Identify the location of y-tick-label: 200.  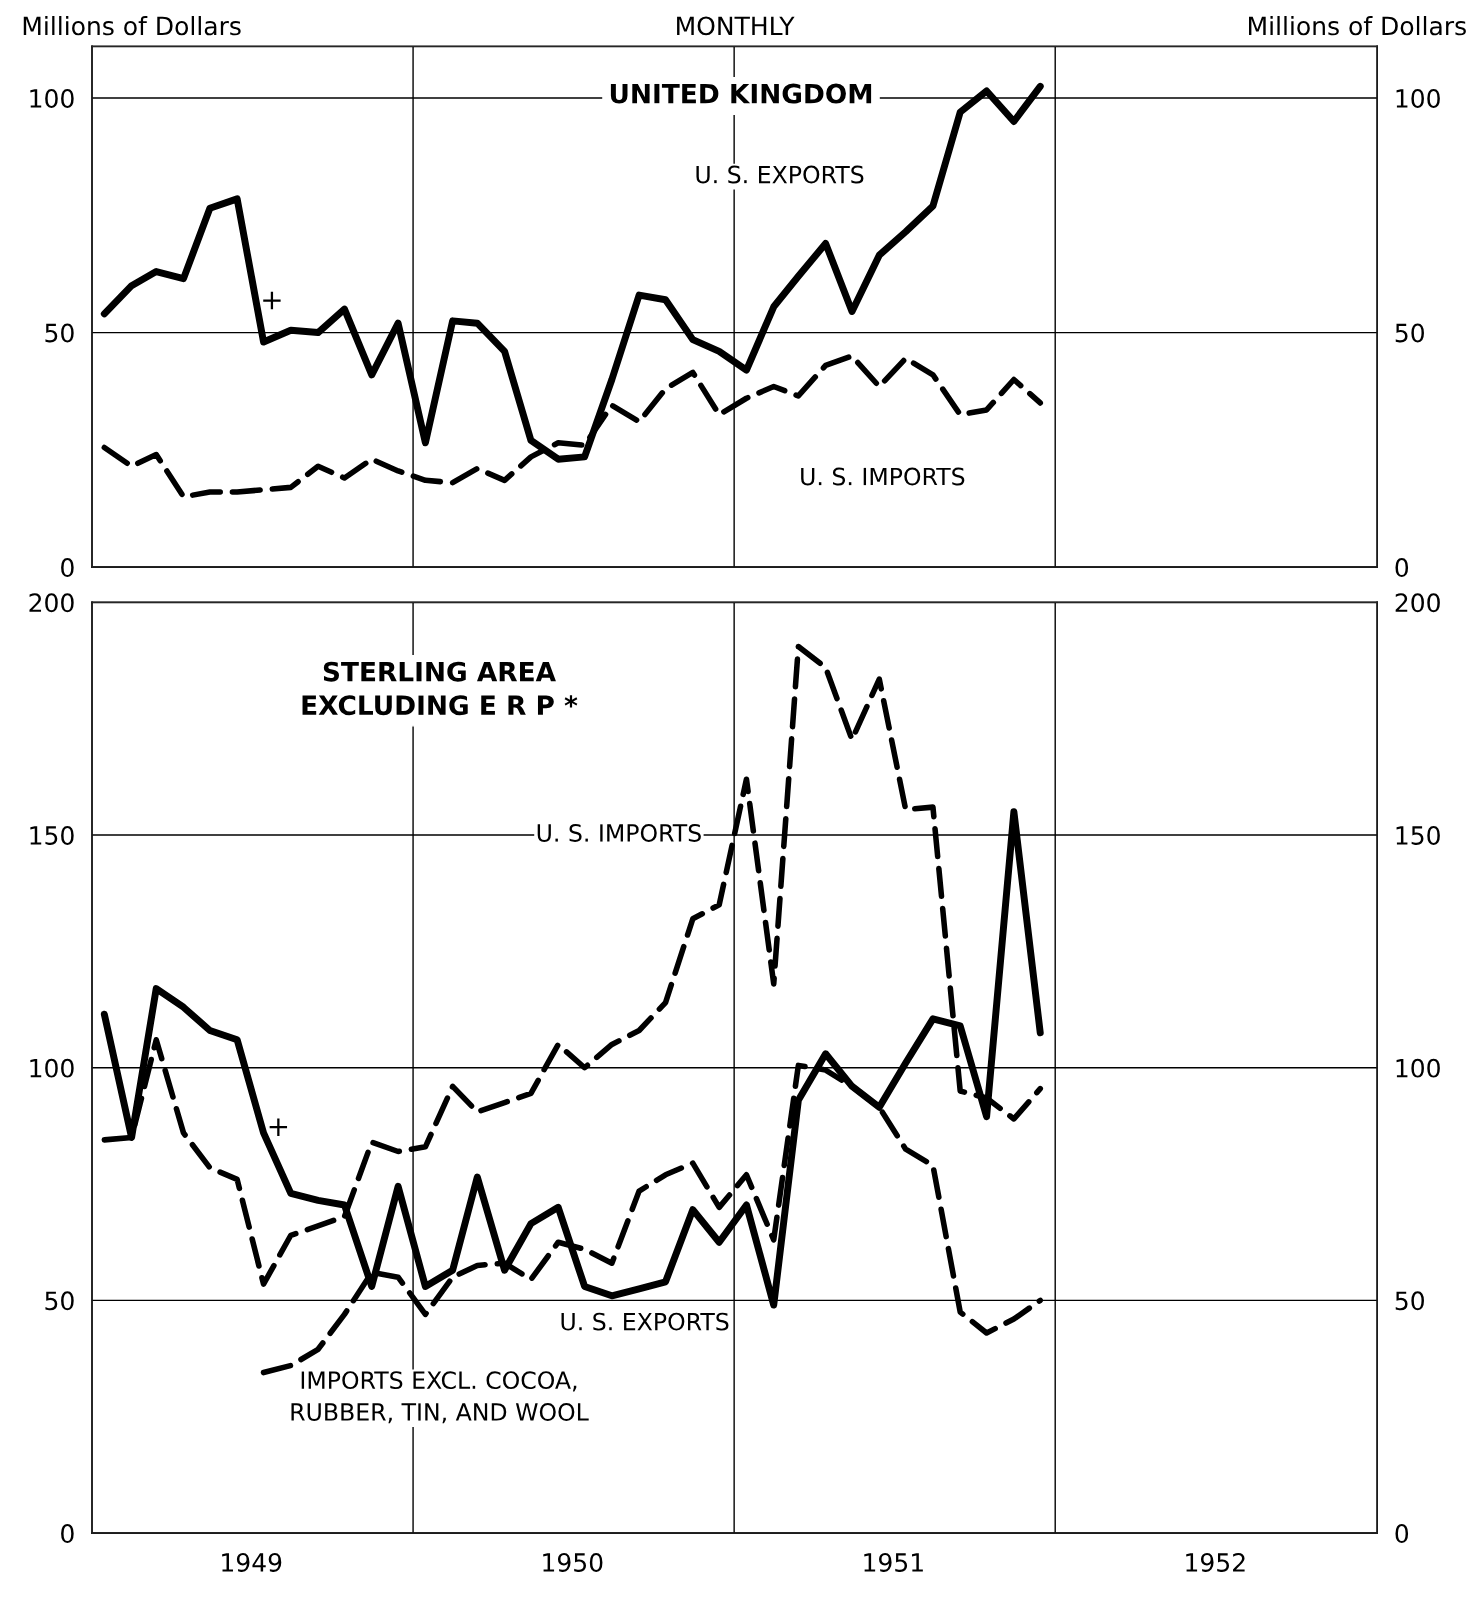
(51, 603).